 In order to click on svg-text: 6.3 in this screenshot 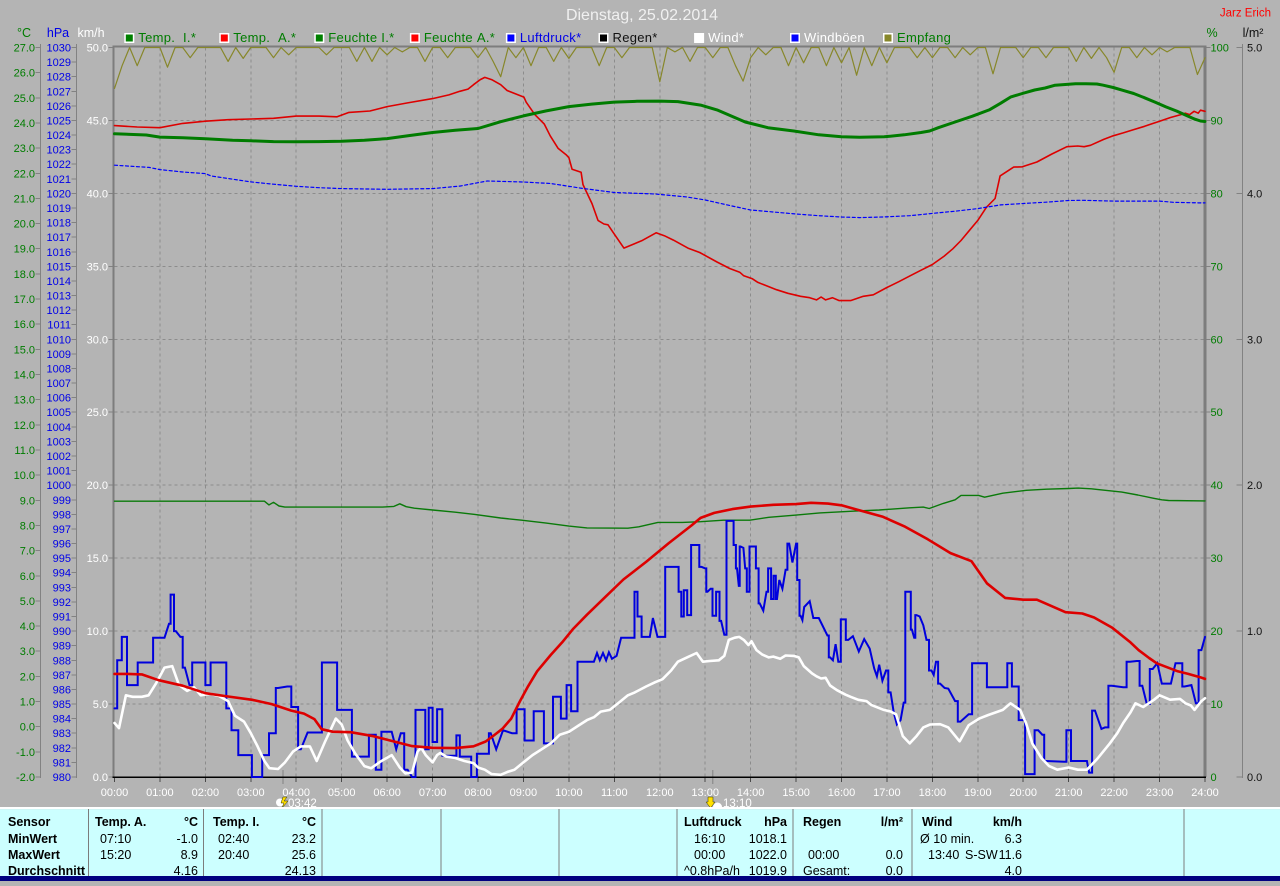, I will do `click(1013, 839)`.